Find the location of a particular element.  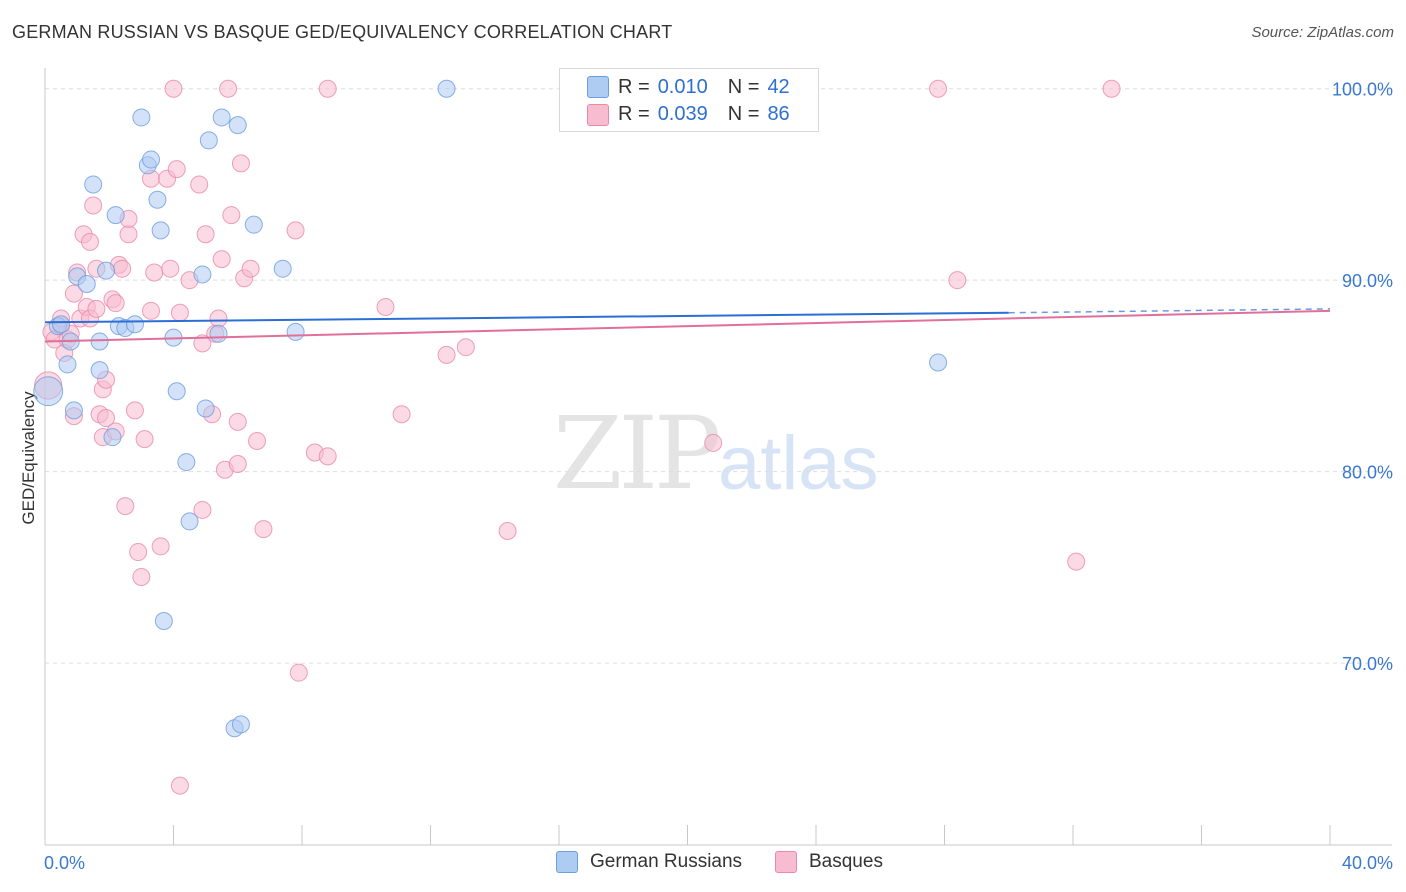

series-swatch-blue is located at coordinates (567, 862).